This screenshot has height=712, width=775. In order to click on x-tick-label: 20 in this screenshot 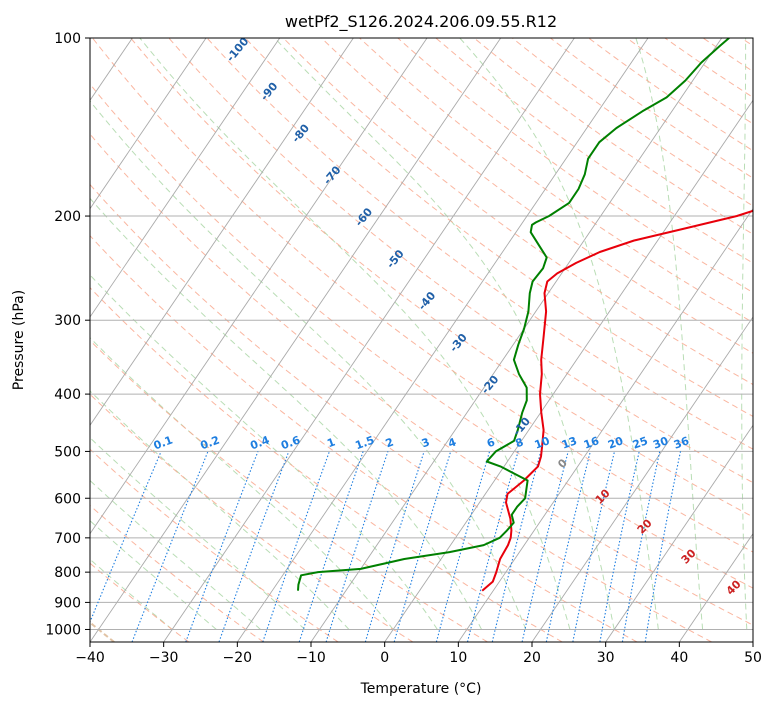, I will do `click(532, 658)`.